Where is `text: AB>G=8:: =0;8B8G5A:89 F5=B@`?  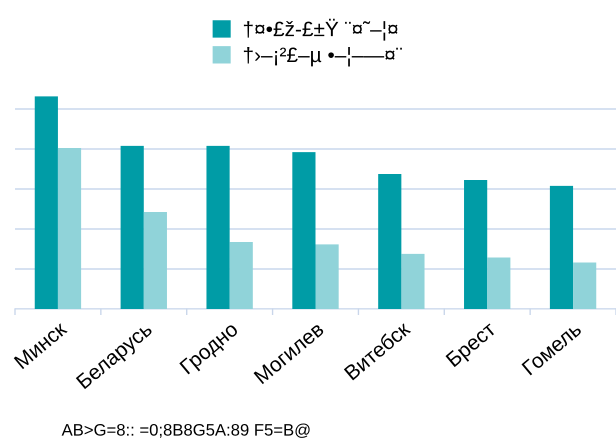
text: AB>G=8:: =0;8B8G5A:89 F5=B@ is located at coordinates (186, 431).